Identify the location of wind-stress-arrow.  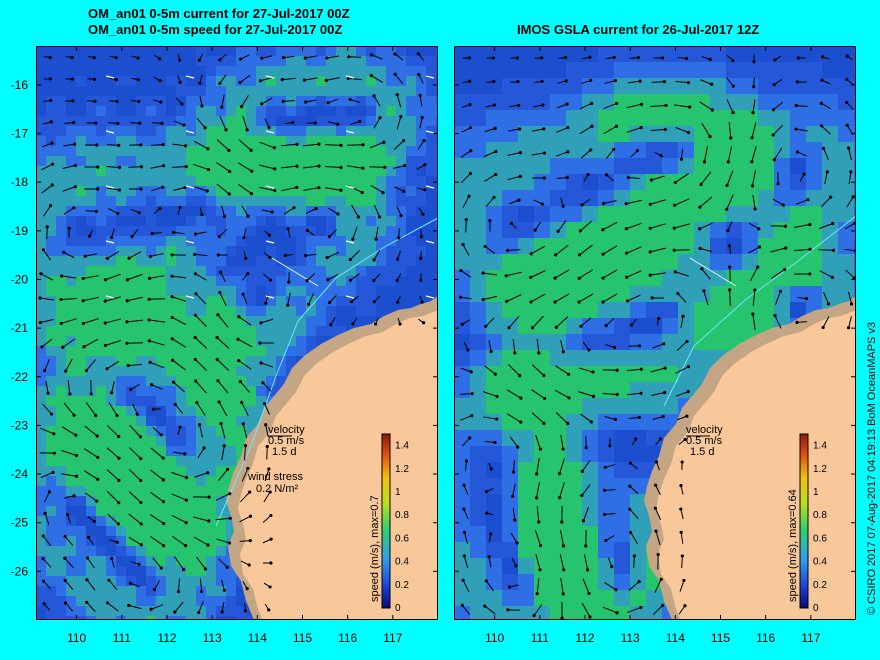
(110, 242).